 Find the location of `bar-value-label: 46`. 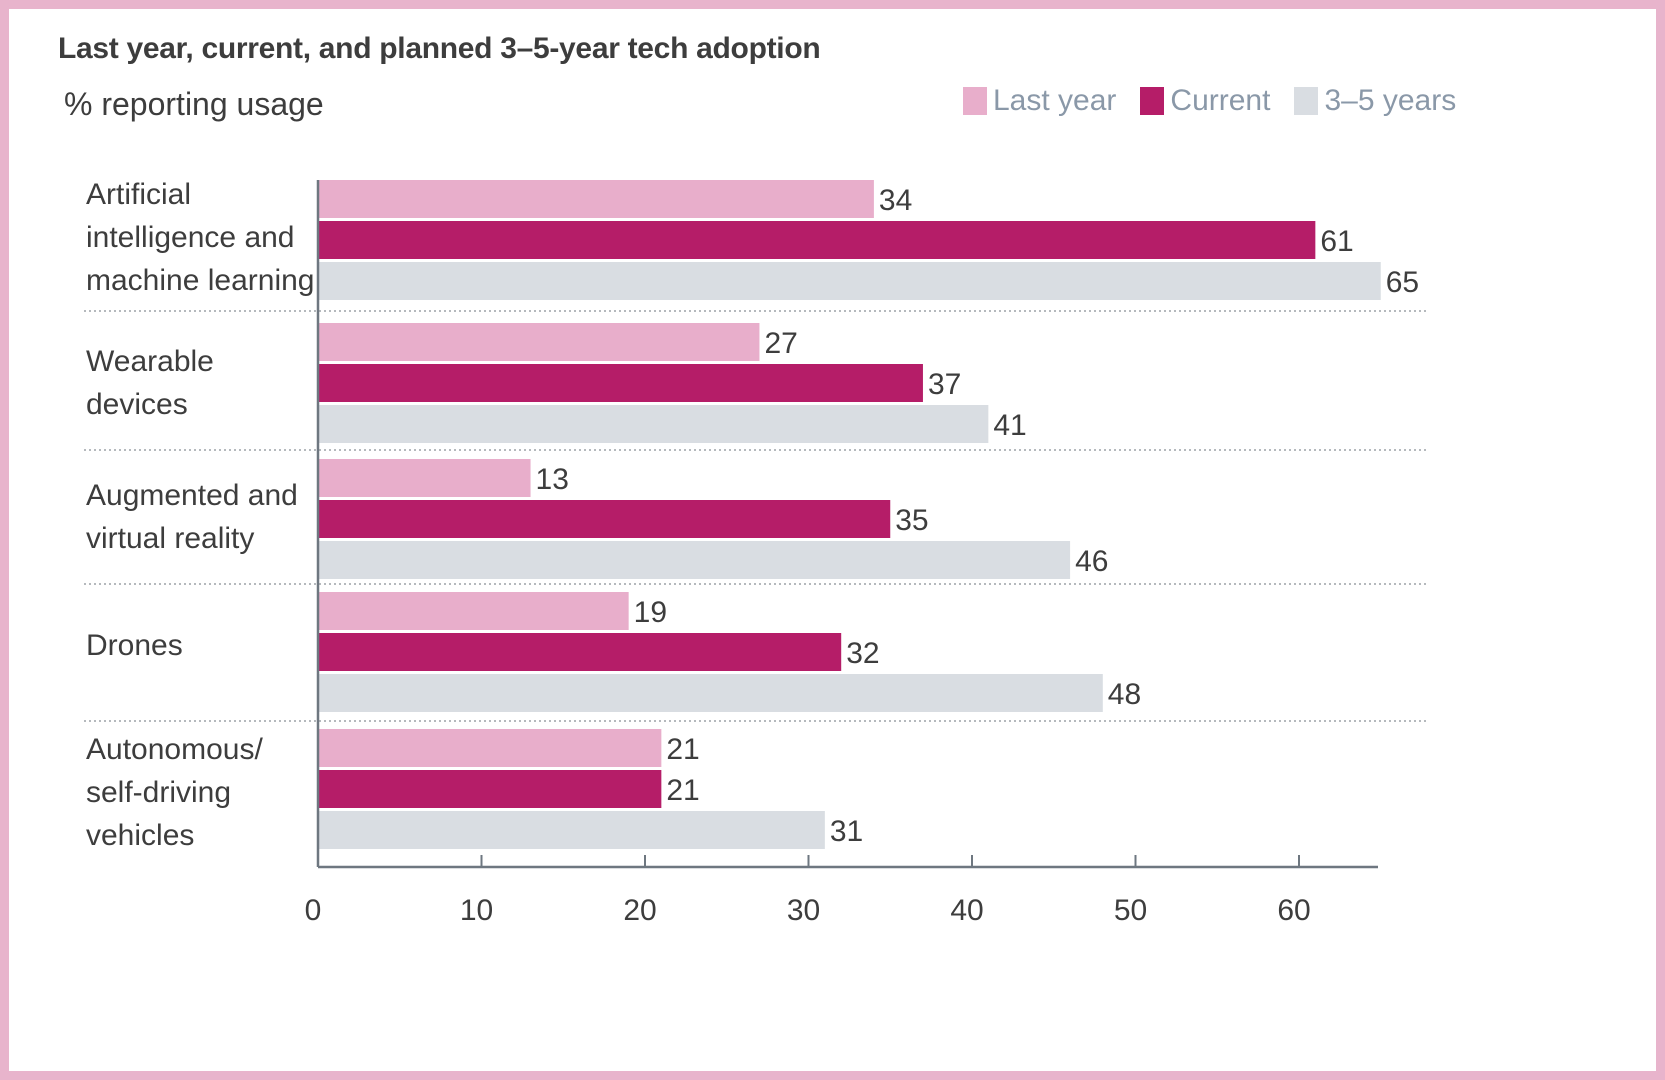

bar-value-label: 46 is located at coordinates (1091, 561).